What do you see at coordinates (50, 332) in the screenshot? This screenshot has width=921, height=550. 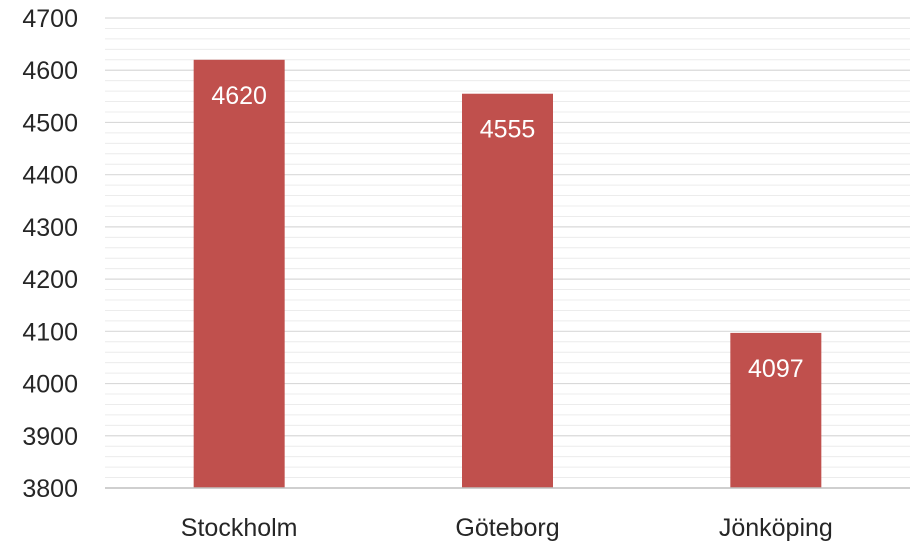 I see `y-tick-label: 4100` at bounding box center [50, 332].